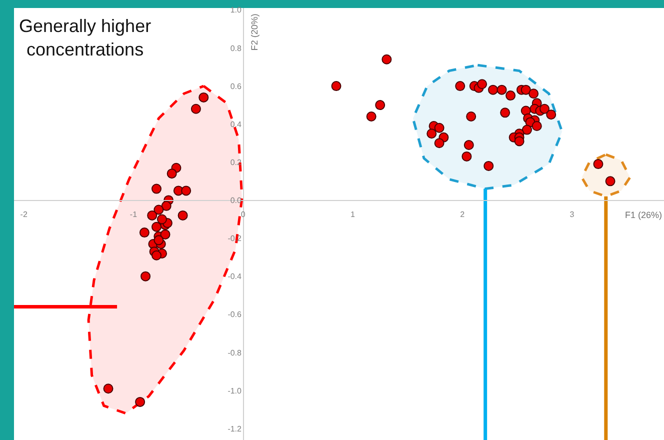  What do you see at coordinates (235, 391) in the screenshot?
I see `y-tick-label: -1.0` at bounding box center [235, 391].